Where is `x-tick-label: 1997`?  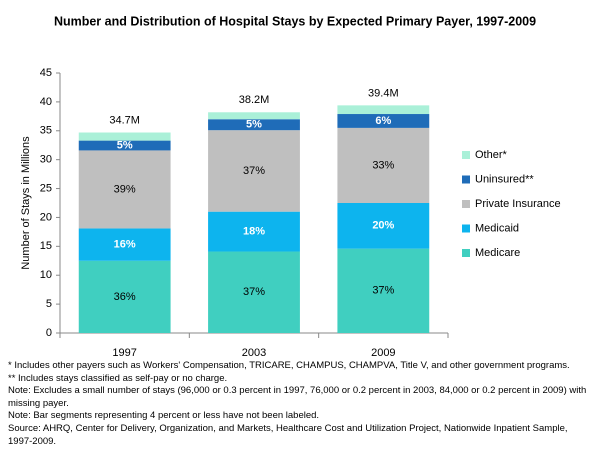
x-tick-label: 1997 is located at coordinates (124, 353).